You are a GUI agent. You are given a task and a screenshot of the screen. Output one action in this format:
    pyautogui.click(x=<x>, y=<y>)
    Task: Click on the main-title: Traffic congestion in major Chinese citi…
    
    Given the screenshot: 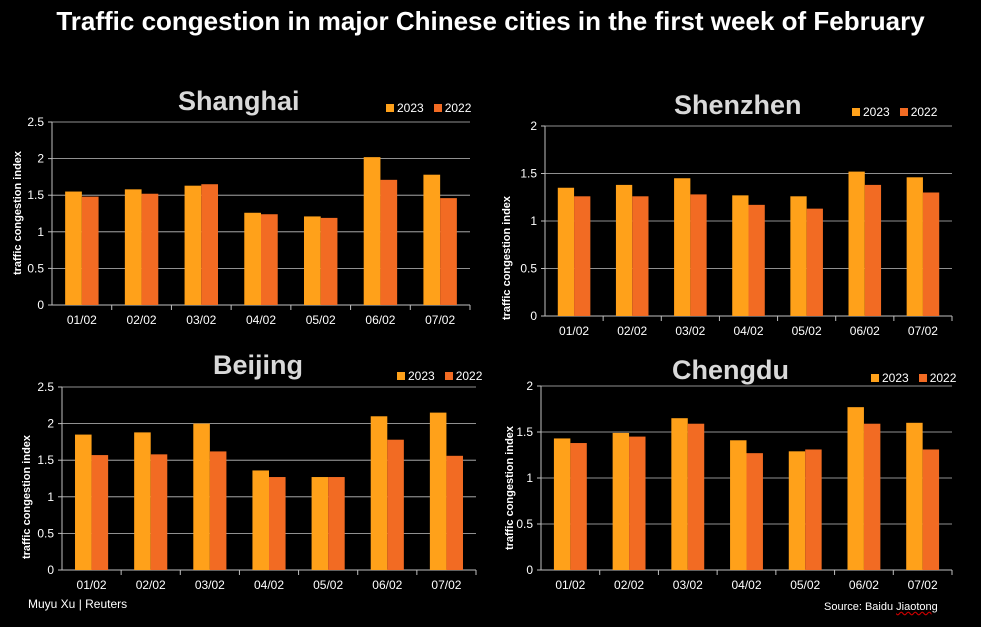 What is the action you would take?
    pyautogui.click(x=490, y=21)
    